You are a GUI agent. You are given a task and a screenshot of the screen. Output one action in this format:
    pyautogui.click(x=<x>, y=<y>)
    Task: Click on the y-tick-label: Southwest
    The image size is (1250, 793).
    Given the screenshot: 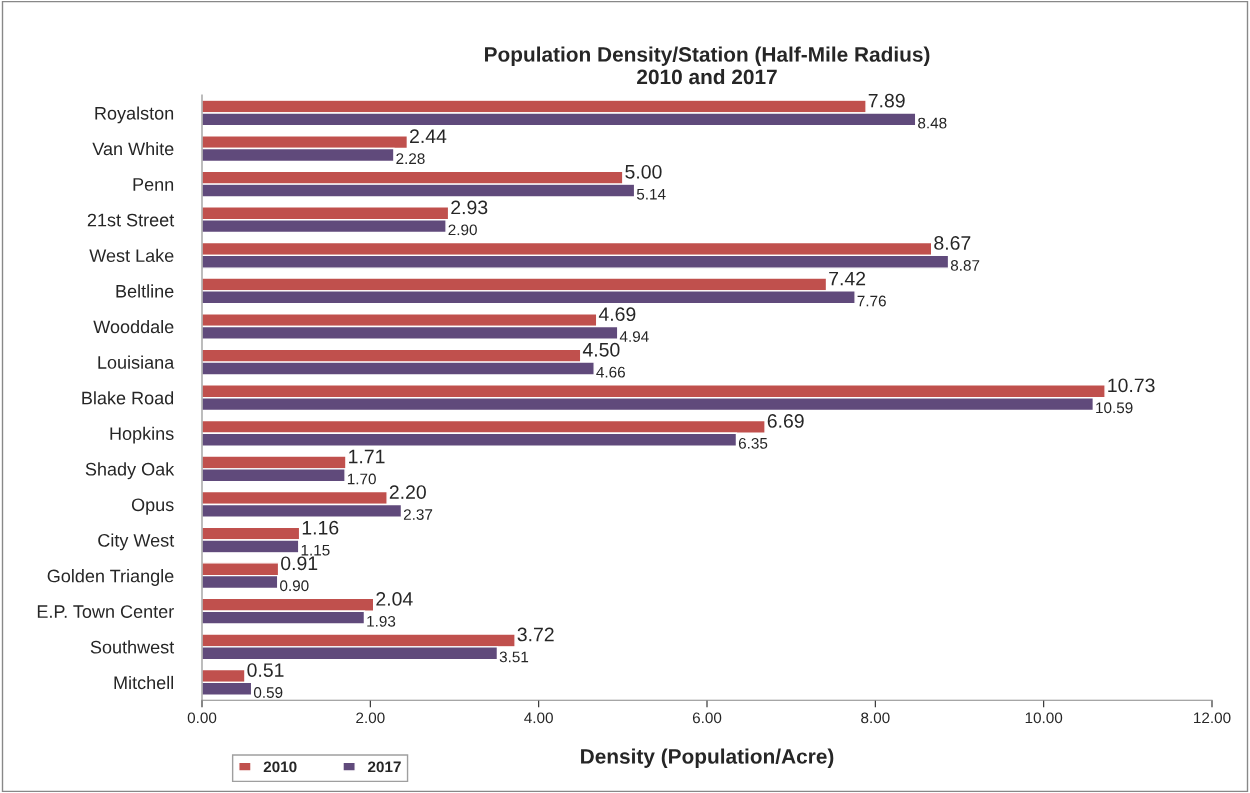 What is the action you would take?
    pyautogui.click(x=132, y=647)
    